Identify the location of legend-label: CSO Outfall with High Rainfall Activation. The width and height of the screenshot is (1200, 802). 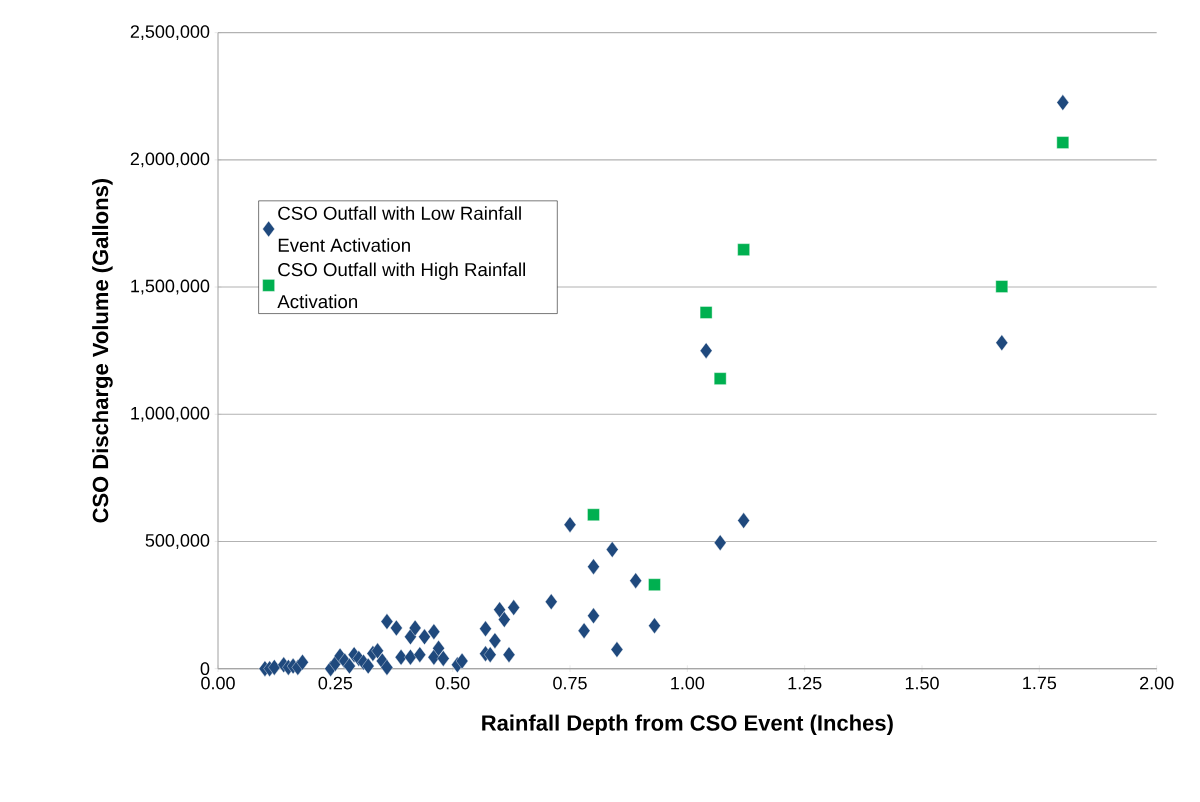
(401, 285).